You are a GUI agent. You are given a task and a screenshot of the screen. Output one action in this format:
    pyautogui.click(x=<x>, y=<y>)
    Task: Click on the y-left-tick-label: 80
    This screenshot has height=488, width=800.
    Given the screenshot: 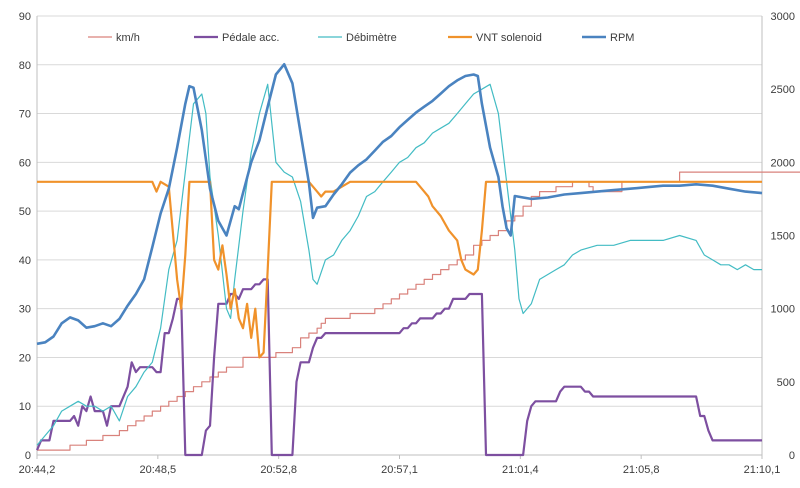 What is the action you would take?
    pyautogui.click(x=25, y=66)
    